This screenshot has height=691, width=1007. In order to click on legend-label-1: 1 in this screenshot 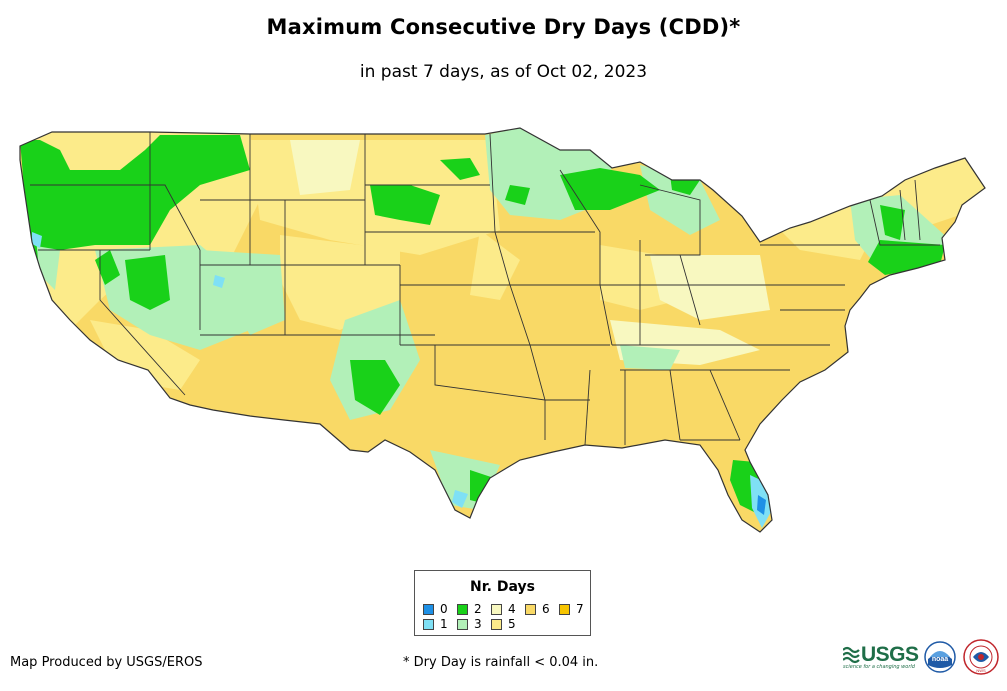, I will do `click(444, 624)`.